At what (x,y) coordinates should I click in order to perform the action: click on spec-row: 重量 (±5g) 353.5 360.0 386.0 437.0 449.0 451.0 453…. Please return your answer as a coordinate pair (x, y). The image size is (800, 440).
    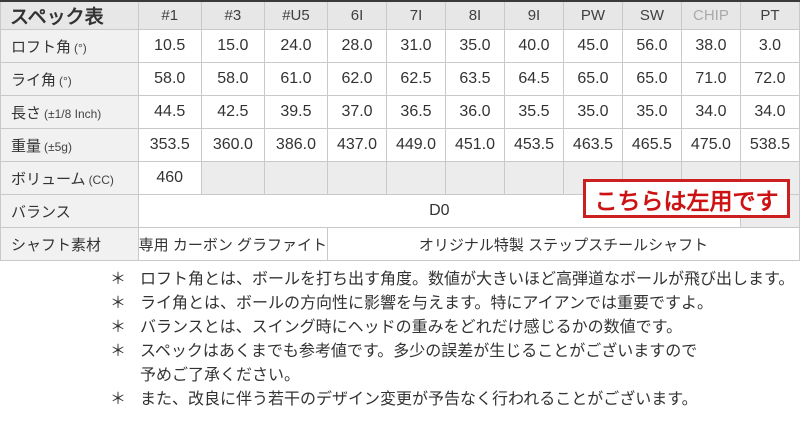
    Looking at the image, I should click on (400, 145).